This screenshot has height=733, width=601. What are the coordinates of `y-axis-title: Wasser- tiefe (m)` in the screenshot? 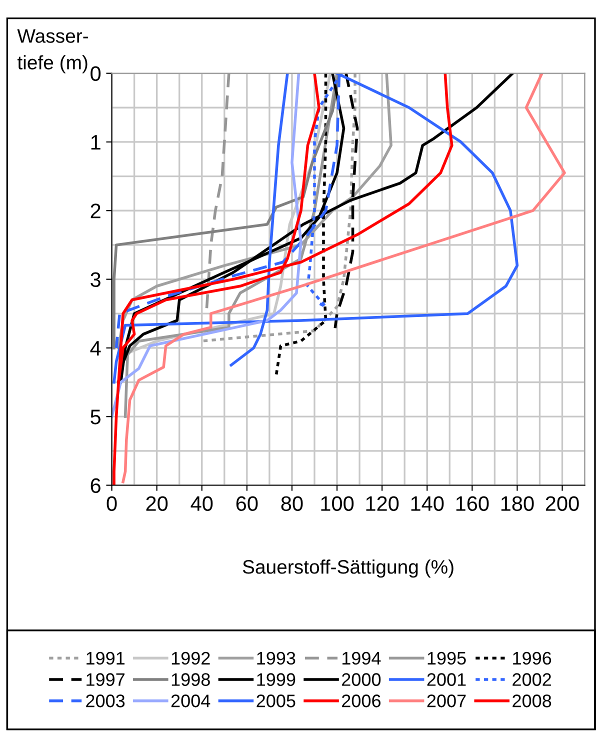 It's located at (52, 51).